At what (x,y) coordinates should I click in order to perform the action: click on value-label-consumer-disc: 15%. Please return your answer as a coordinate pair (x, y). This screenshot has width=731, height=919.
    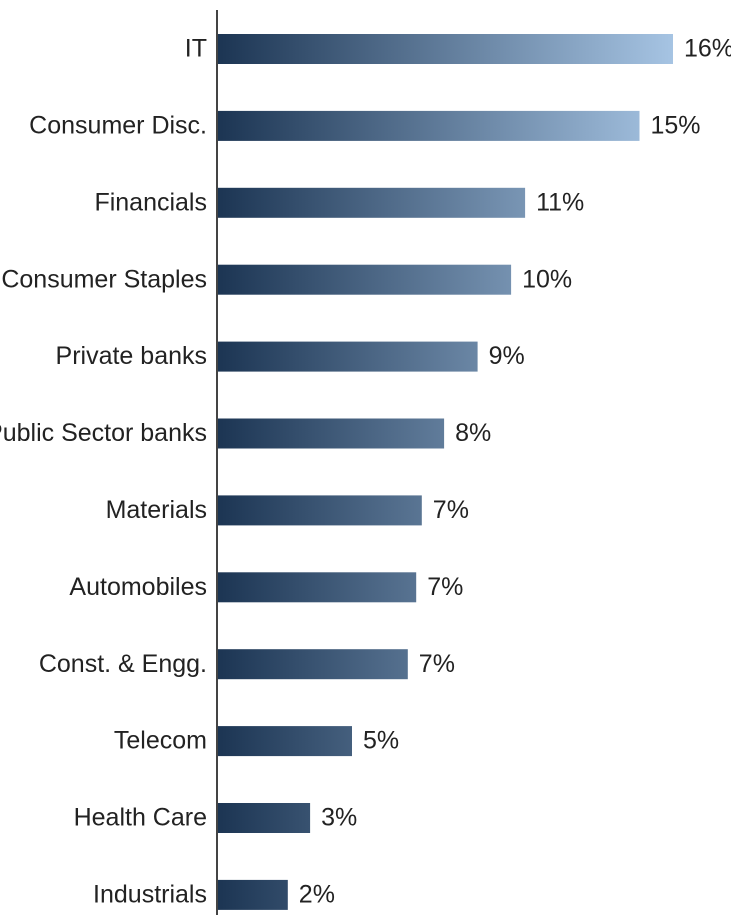
    Looking at the image, I should click on (676, 126).